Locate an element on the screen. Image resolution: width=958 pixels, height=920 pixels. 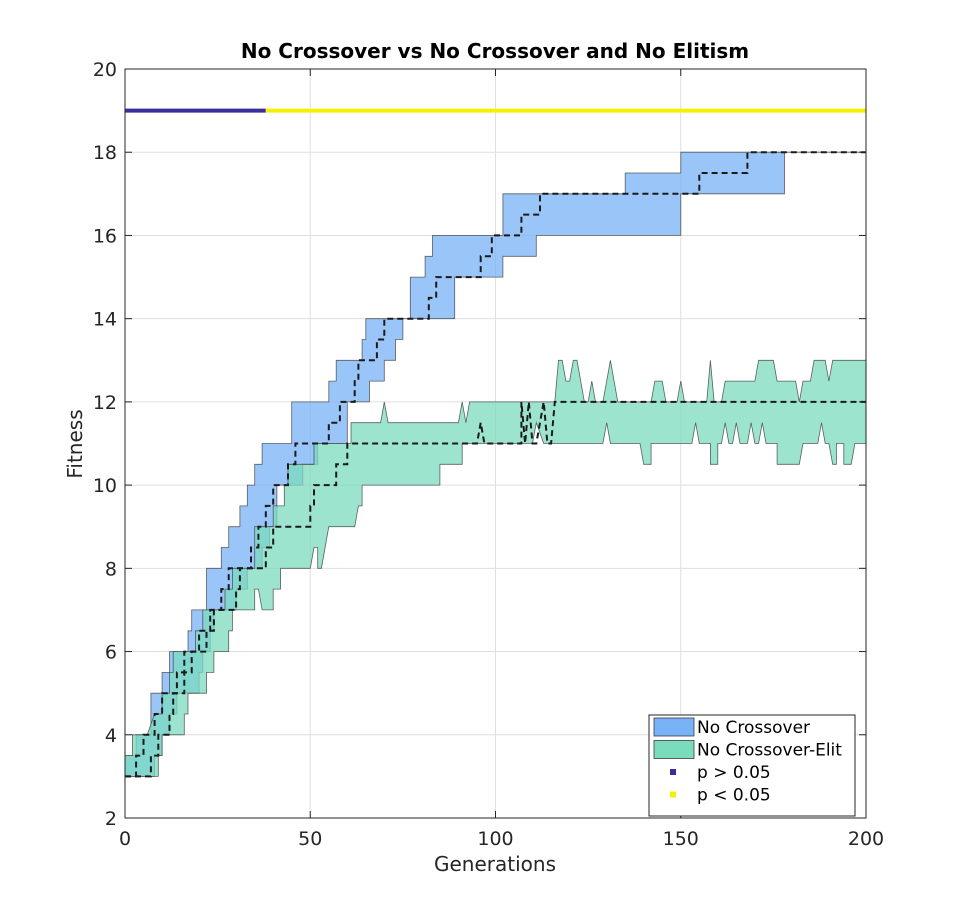
y-tick-label: 2 is located at coordinates (111, 819).